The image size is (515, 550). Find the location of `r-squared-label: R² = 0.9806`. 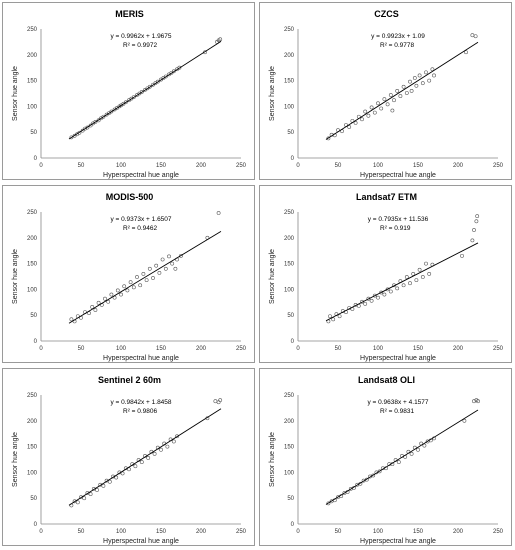

r-squared-label: R² = 0.9806 is located at coordinates (140, 411).